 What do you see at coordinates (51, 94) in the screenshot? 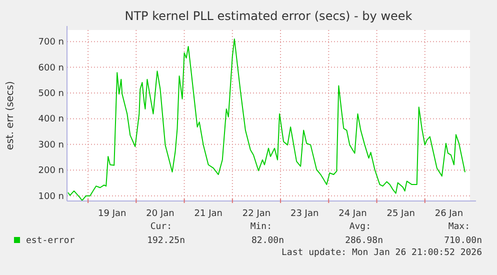
I see `y-tick-label: 500 n` at bounding box center [51, 94].